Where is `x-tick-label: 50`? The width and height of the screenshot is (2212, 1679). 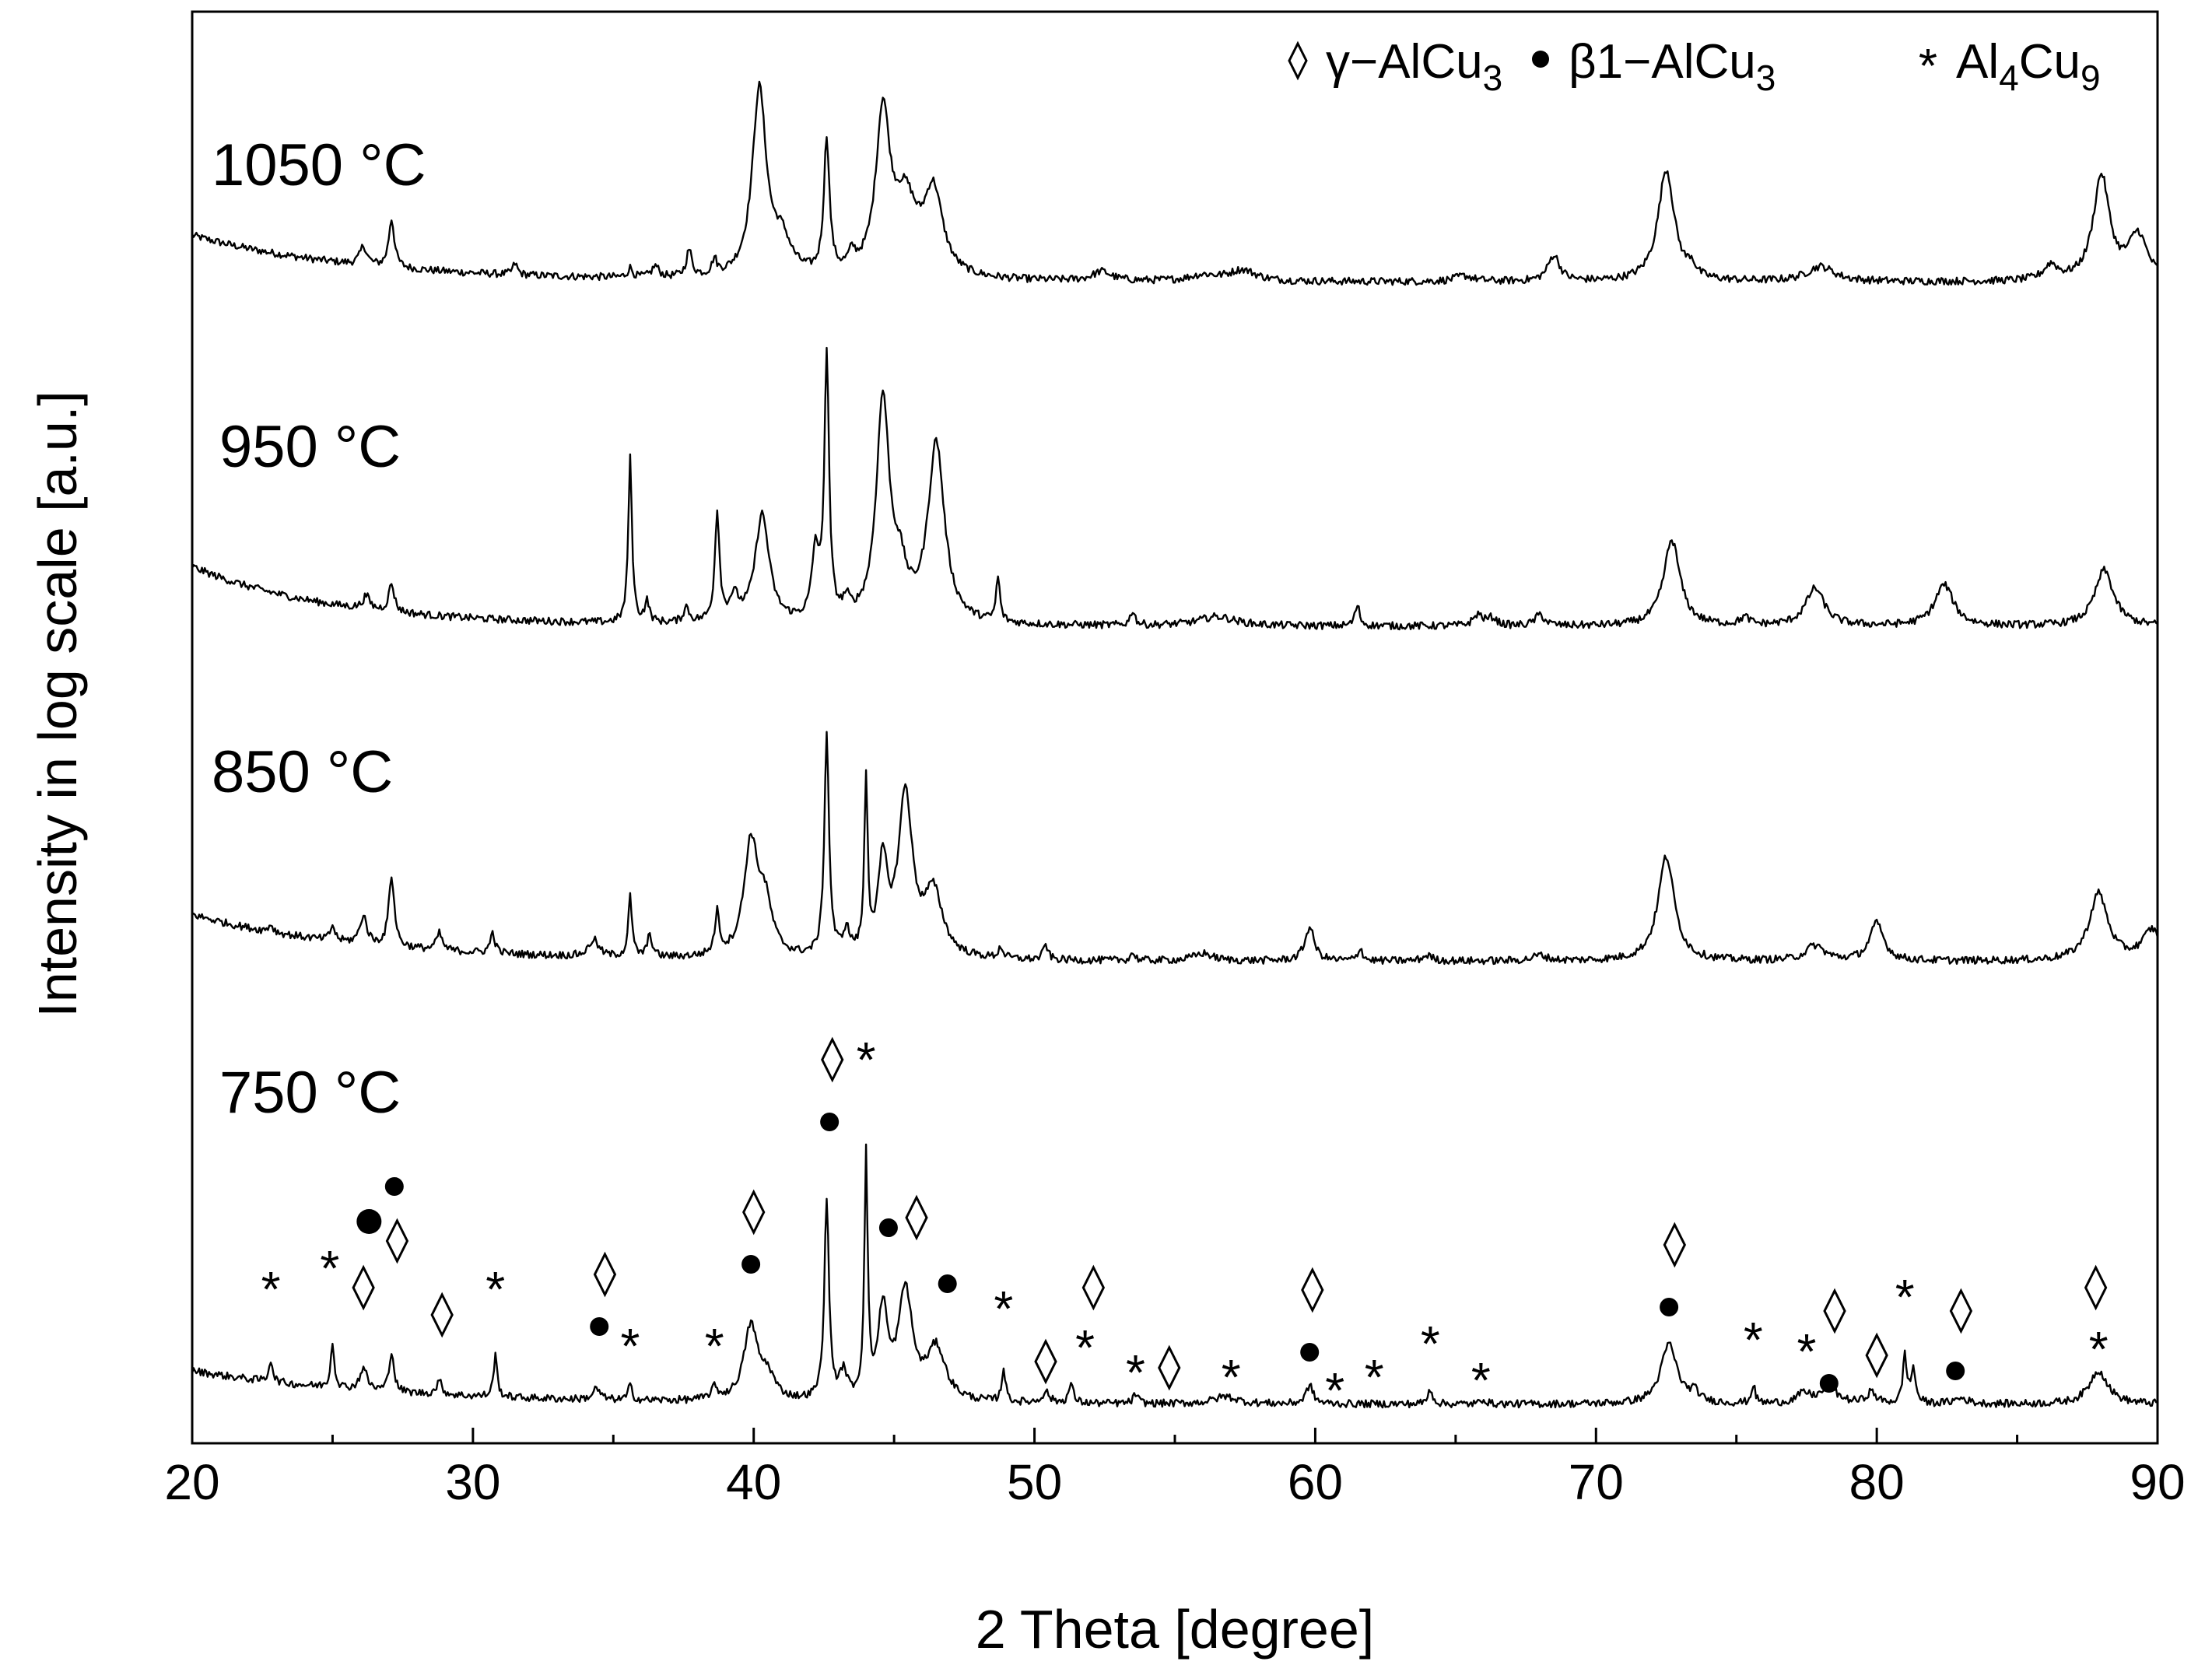
x-tick-label: 50 is located at coordinates (1034, 1482).